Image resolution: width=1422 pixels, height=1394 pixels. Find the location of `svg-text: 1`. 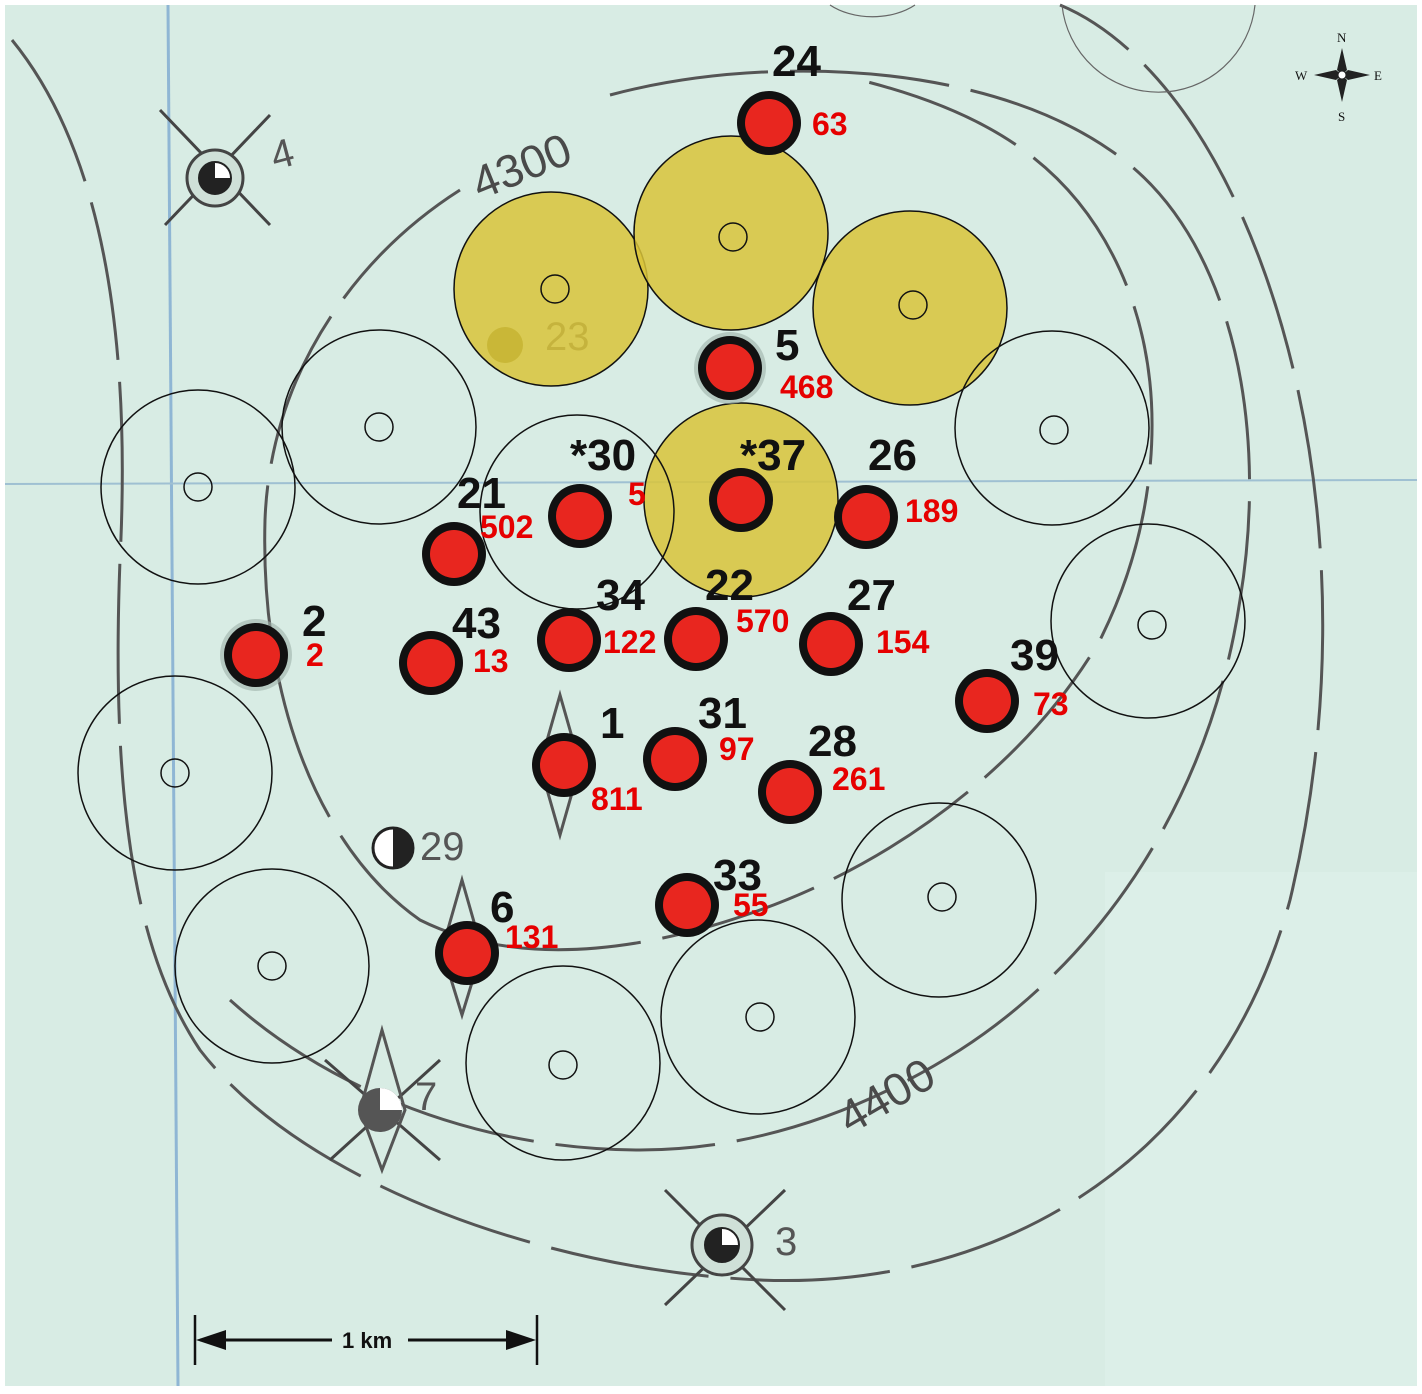

svg-text: 1 is located at coordinates (612, 723).